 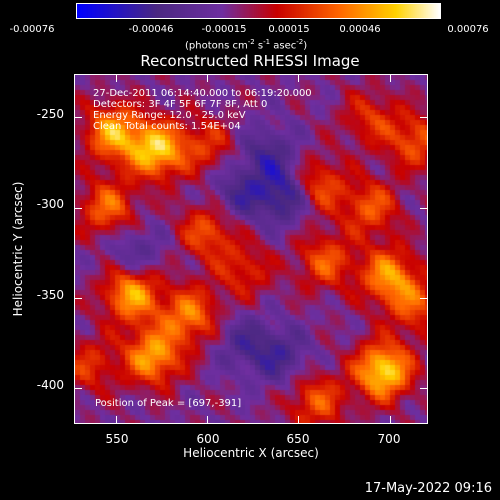 What do you see at coordinates (251, 453) in the screenshot?
I see `x-axis-label: Heliocentric X (arcsec)` at bounding box center [251, 453].